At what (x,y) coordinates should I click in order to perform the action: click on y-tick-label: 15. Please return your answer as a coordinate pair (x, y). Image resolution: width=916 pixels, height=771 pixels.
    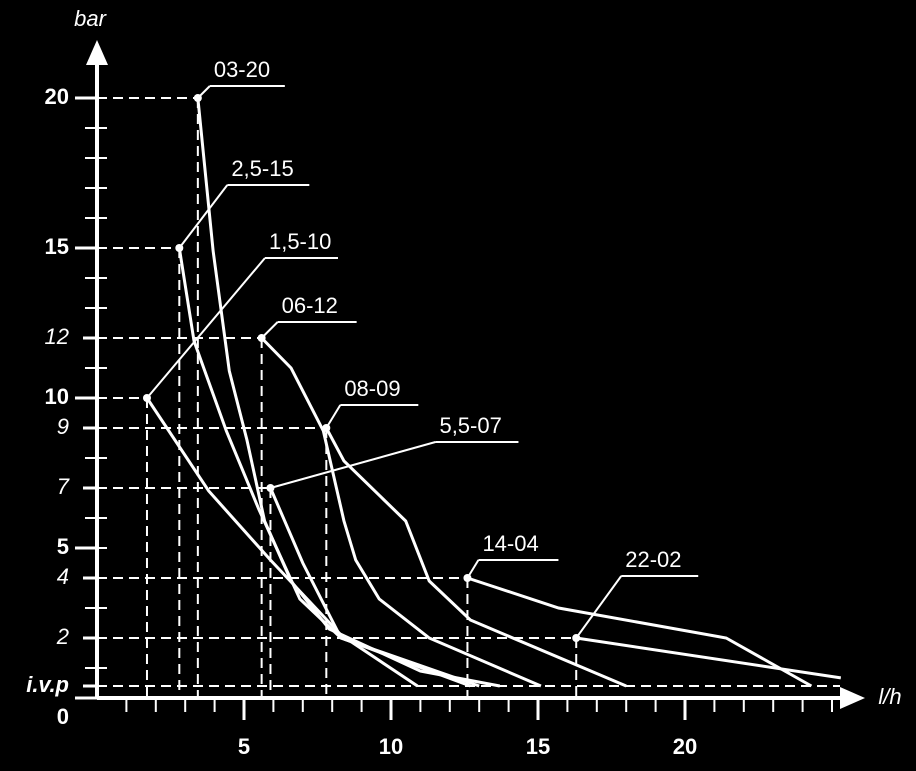
    Looking at the image, I should click on (57, 246).